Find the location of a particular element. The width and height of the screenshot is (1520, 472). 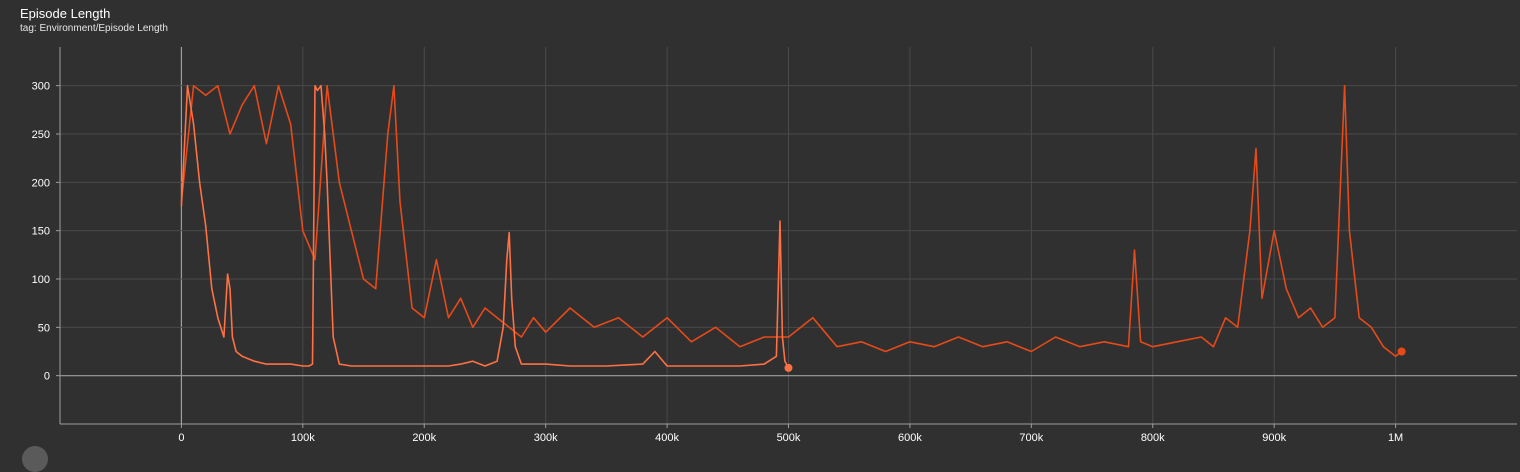

y-tick-label: 300 is located at coordinates (41, 87).